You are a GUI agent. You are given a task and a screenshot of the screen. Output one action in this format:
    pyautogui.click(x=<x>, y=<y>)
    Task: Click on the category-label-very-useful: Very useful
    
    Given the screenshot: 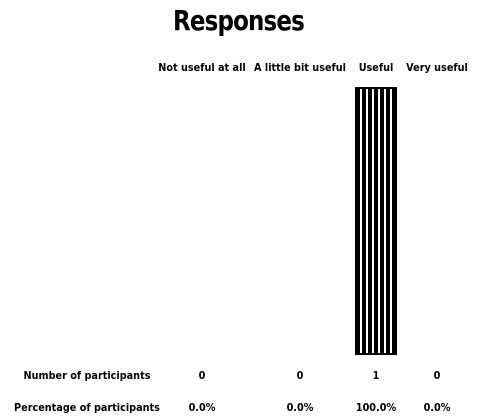 What is the action you would take?
    pyautogui.click(x=437, y=67)
    